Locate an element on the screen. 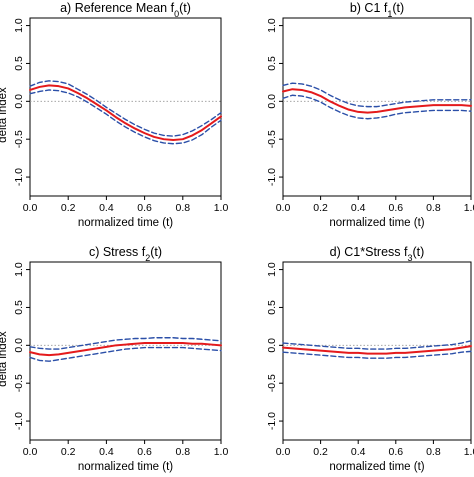  chart-title: a) Reference Mean f0(t) is located at coordinates (125, 10).